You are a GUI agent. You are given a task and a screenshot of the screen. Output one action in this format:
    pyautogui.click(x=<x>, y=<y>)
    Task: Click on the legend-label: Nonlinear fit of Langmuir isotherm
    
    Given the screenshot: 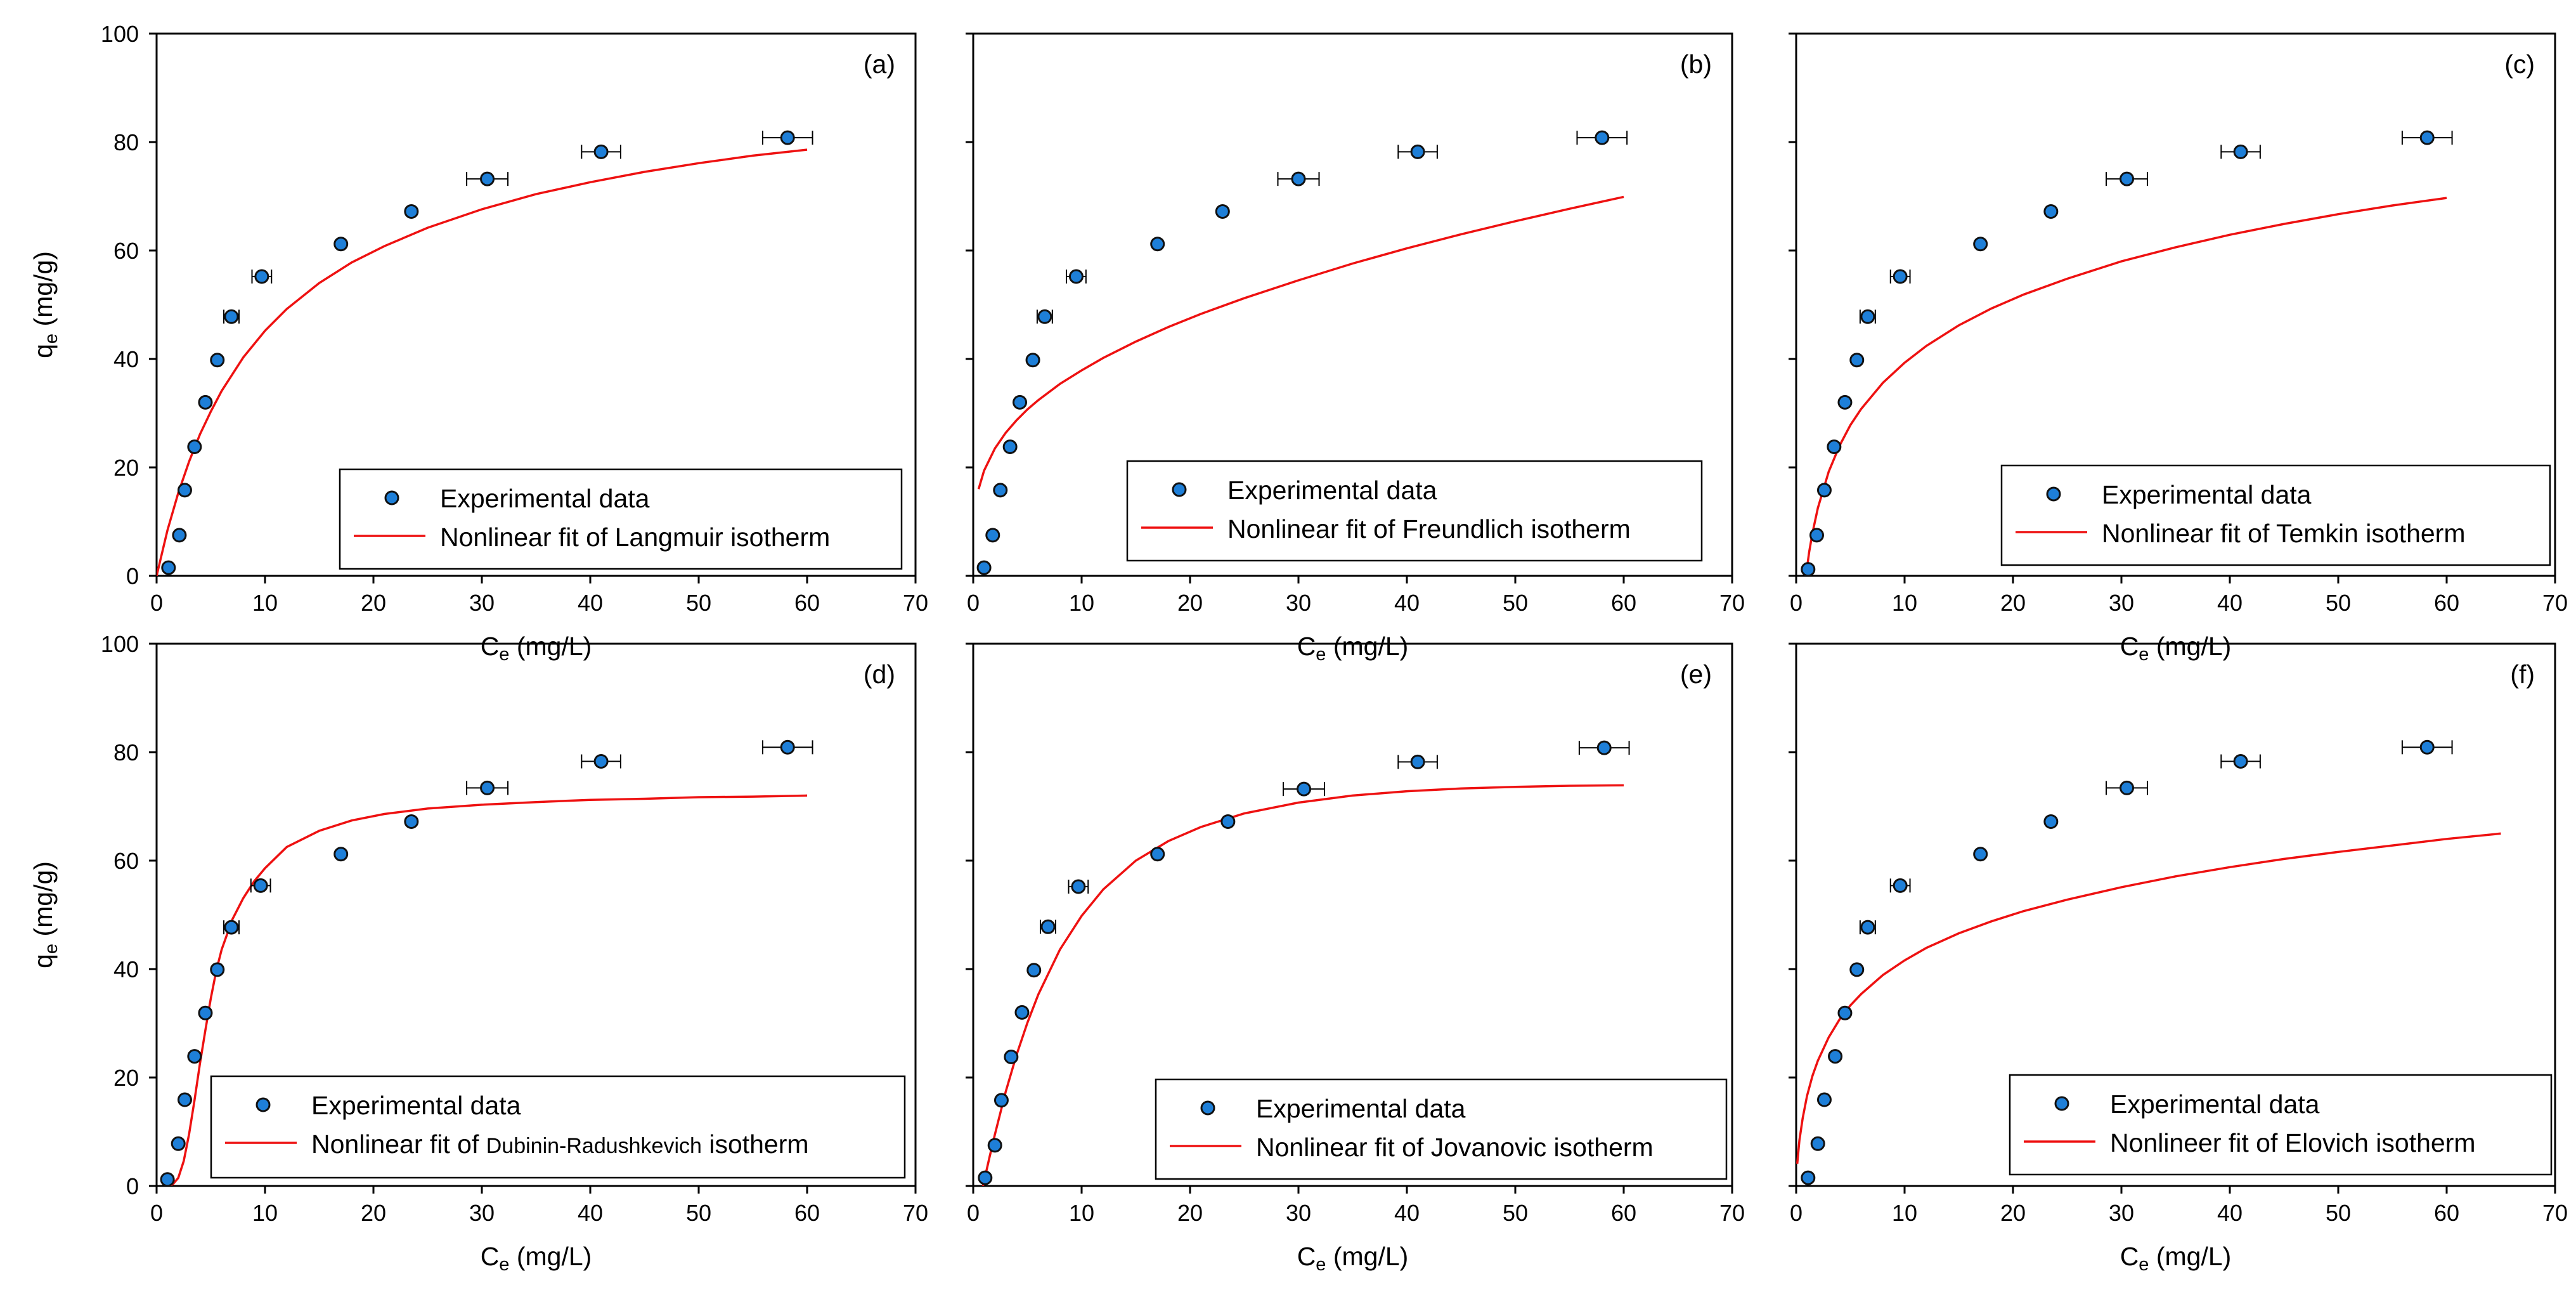 What is the action you would take?
    pyautogui.click(x=635, y=537)
    